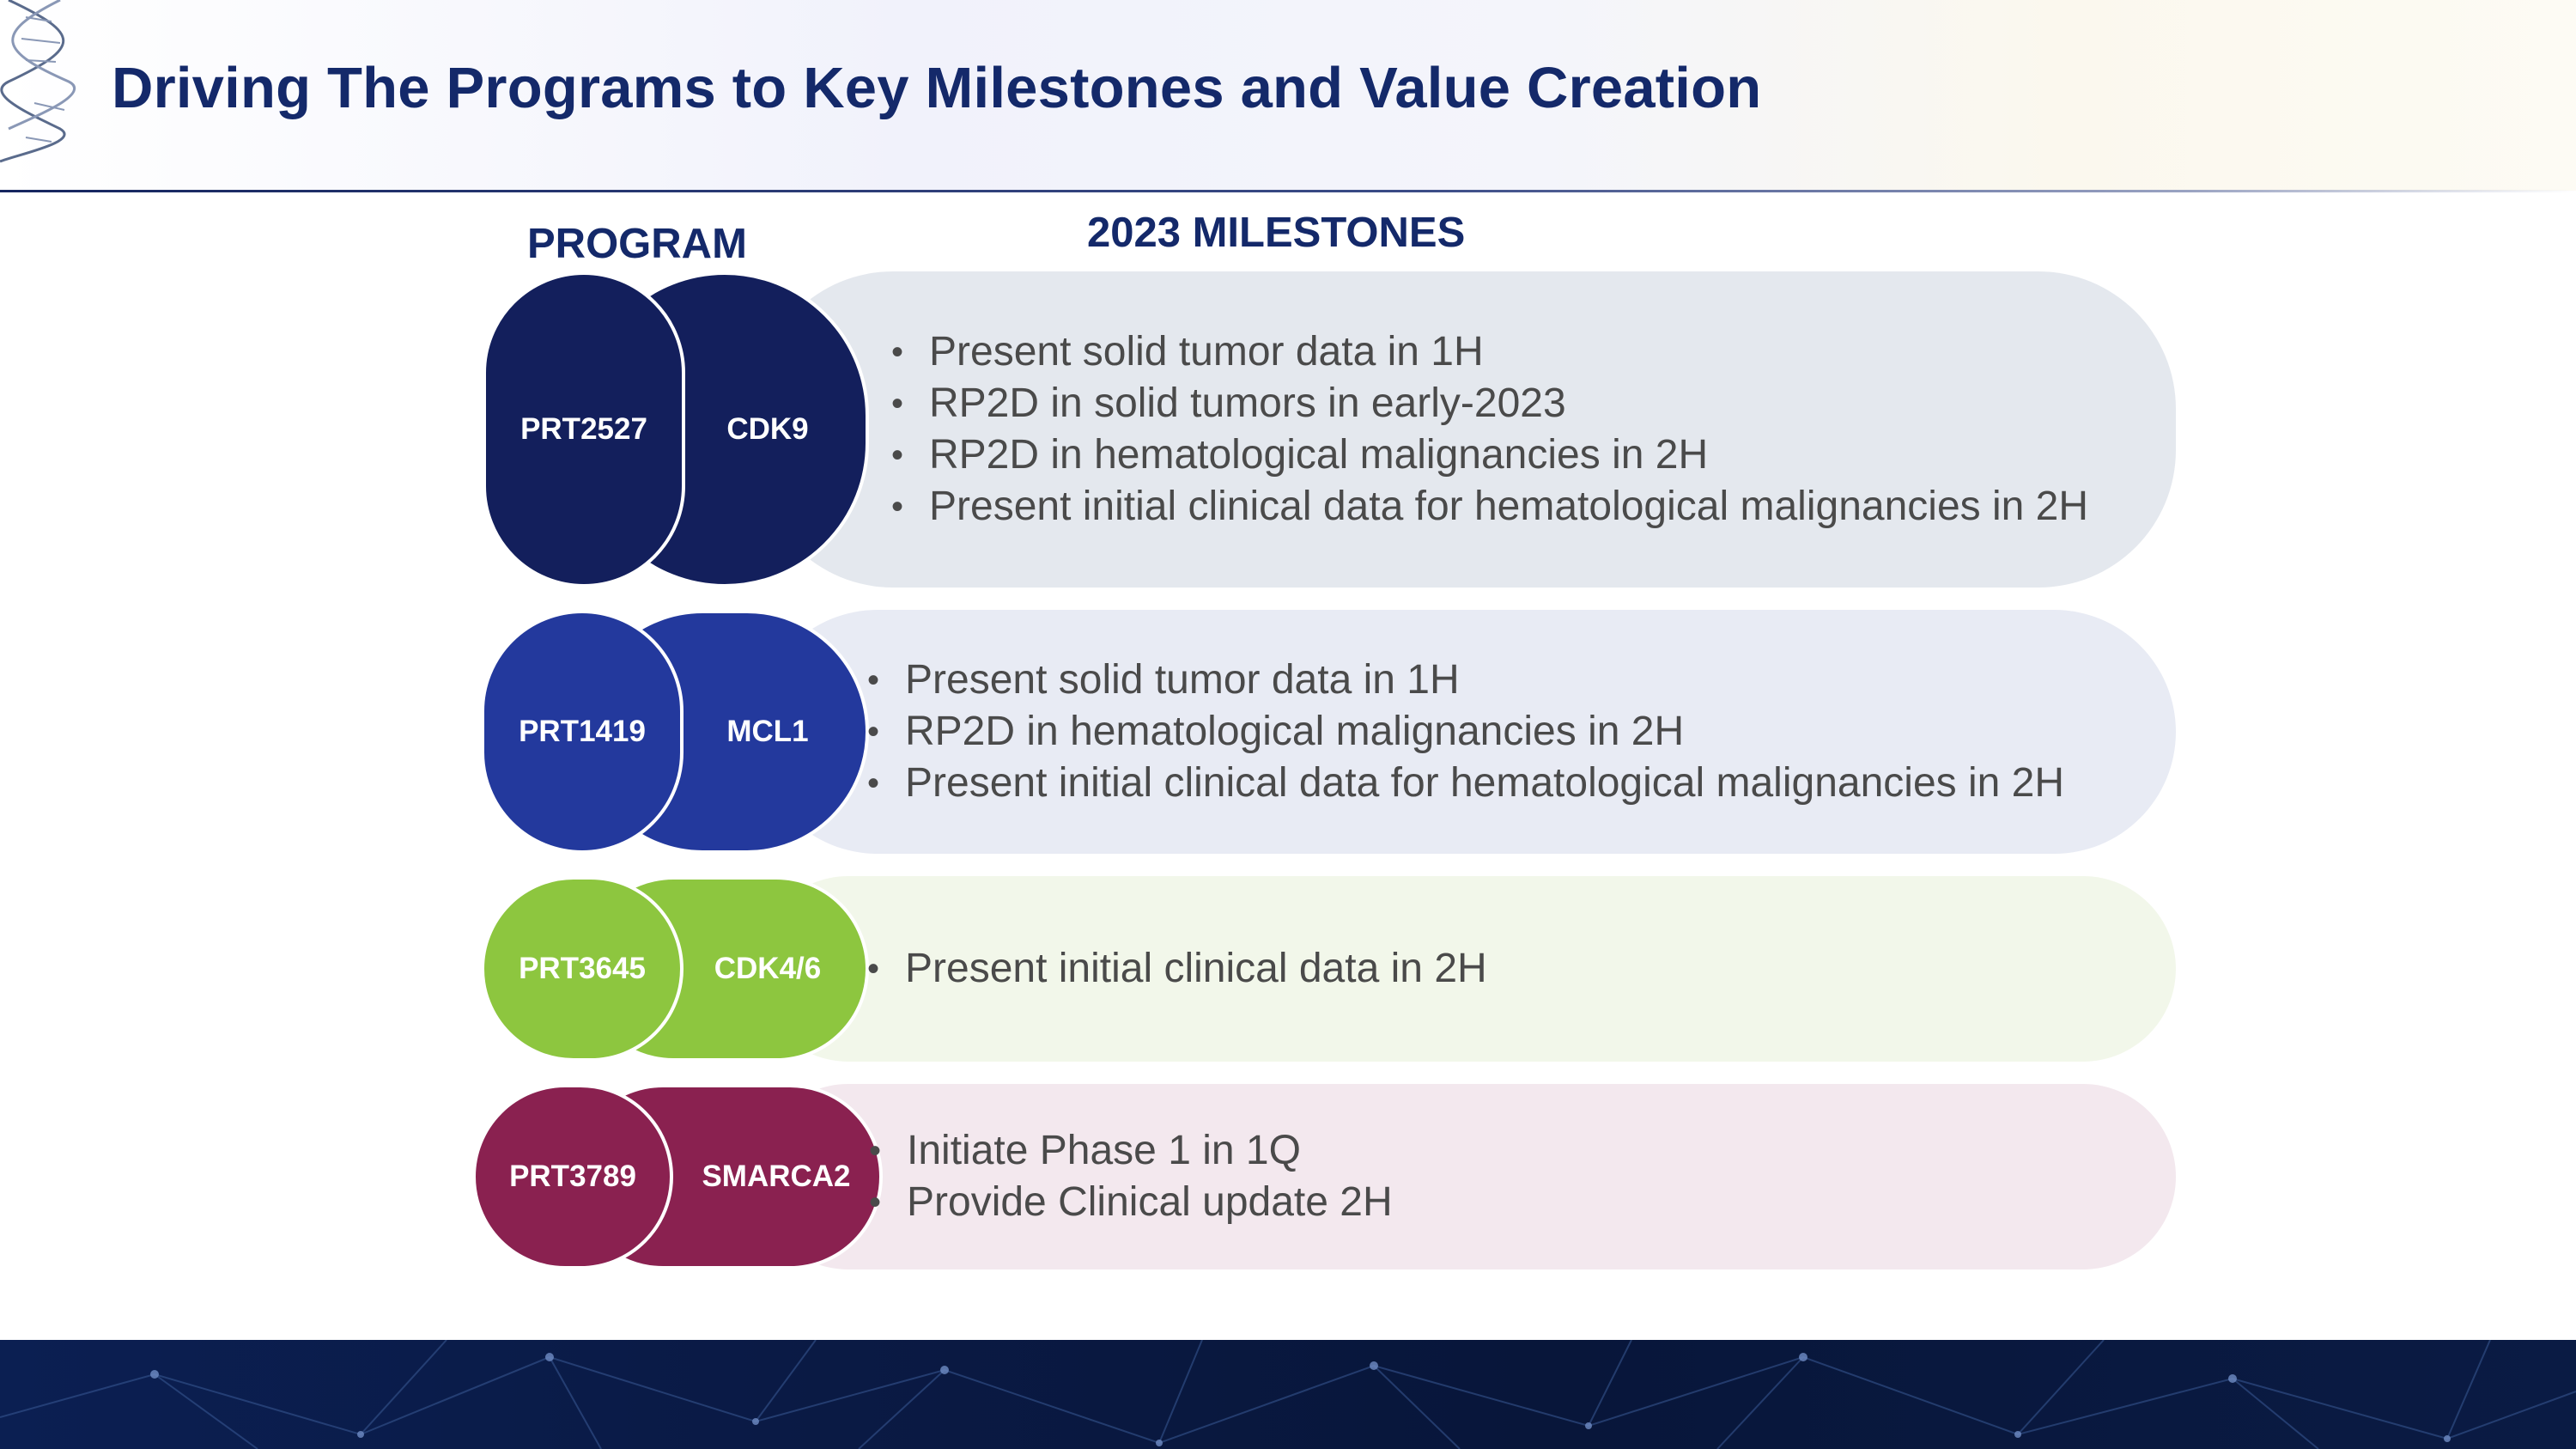 The image size is (2576, 1449). I want to click on program-pill: PRT2527, so click(584, 429).